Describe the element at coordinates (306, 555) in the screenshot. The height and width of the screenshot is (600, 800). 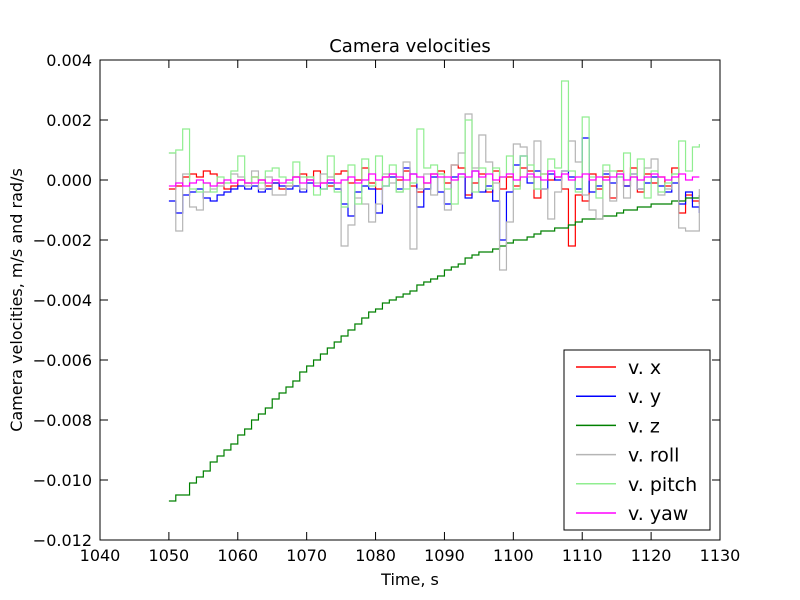
I see `x-tick-label: 1070` at that location.